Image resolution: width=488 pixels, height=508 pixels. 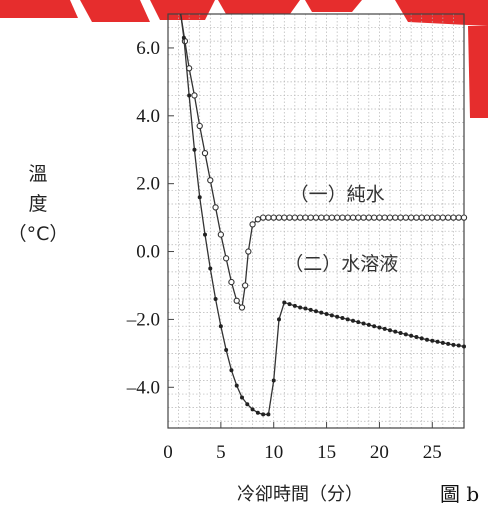 I want to click on y-tick-label: 0.0, so click(x=148, y=252).